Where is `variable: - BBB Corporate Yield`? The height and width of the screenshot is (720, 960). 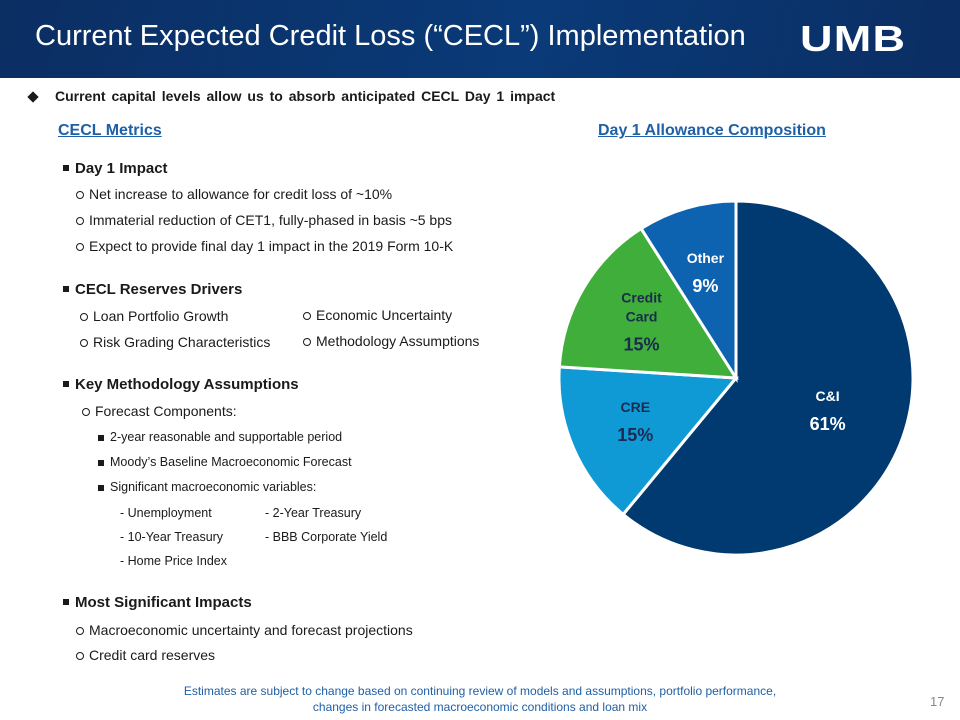
variable: - BBB Corporate Yield is located at coordinates (326, 537).